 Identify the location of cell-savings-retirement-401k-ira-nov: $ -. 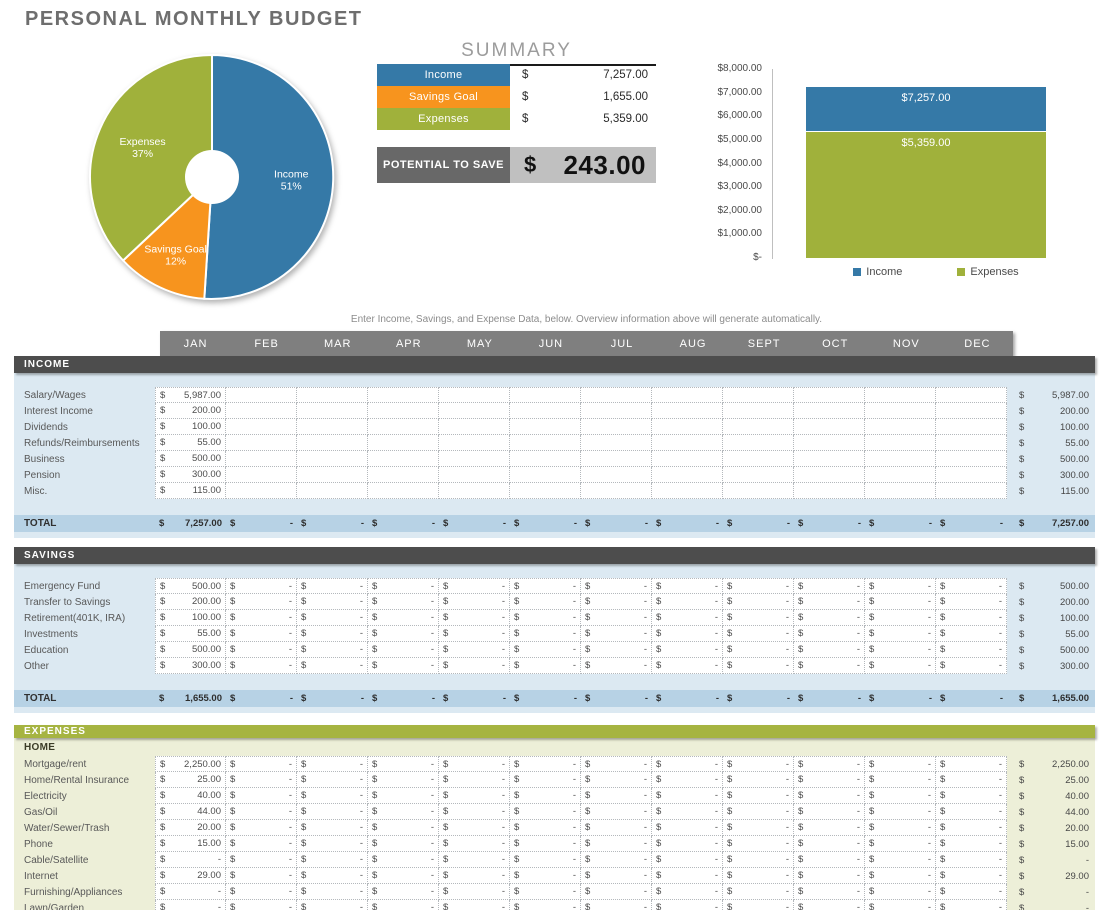
(900, 618).